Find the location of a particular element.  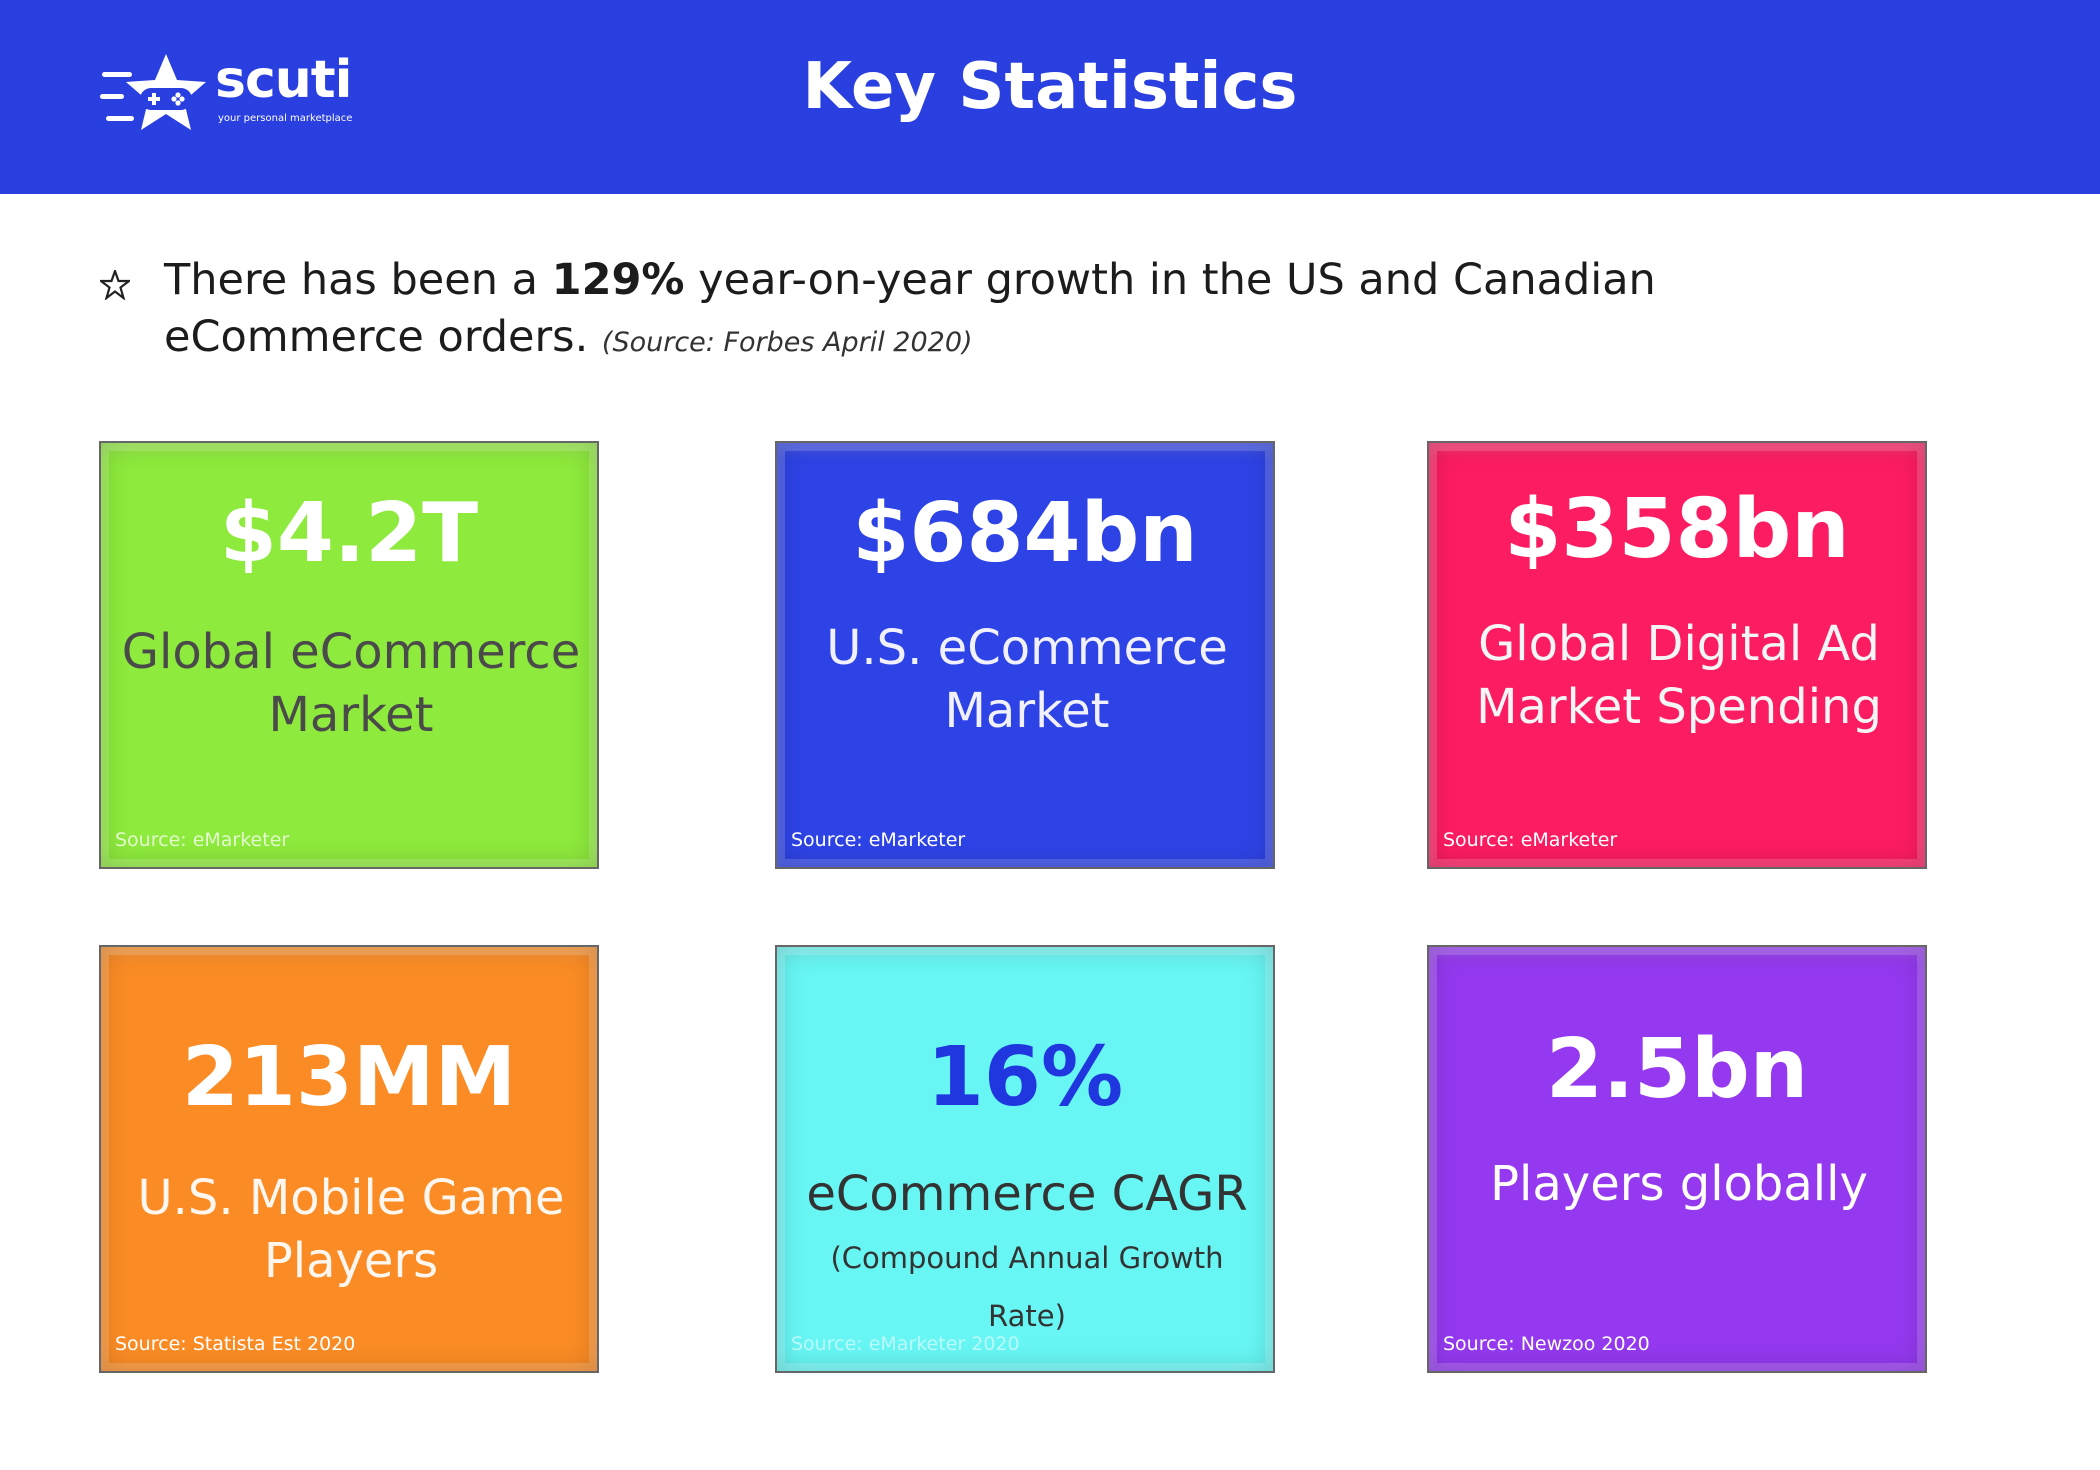

stat-source: Source: Statista Est 2020 is located at coordinates (235, 1344).